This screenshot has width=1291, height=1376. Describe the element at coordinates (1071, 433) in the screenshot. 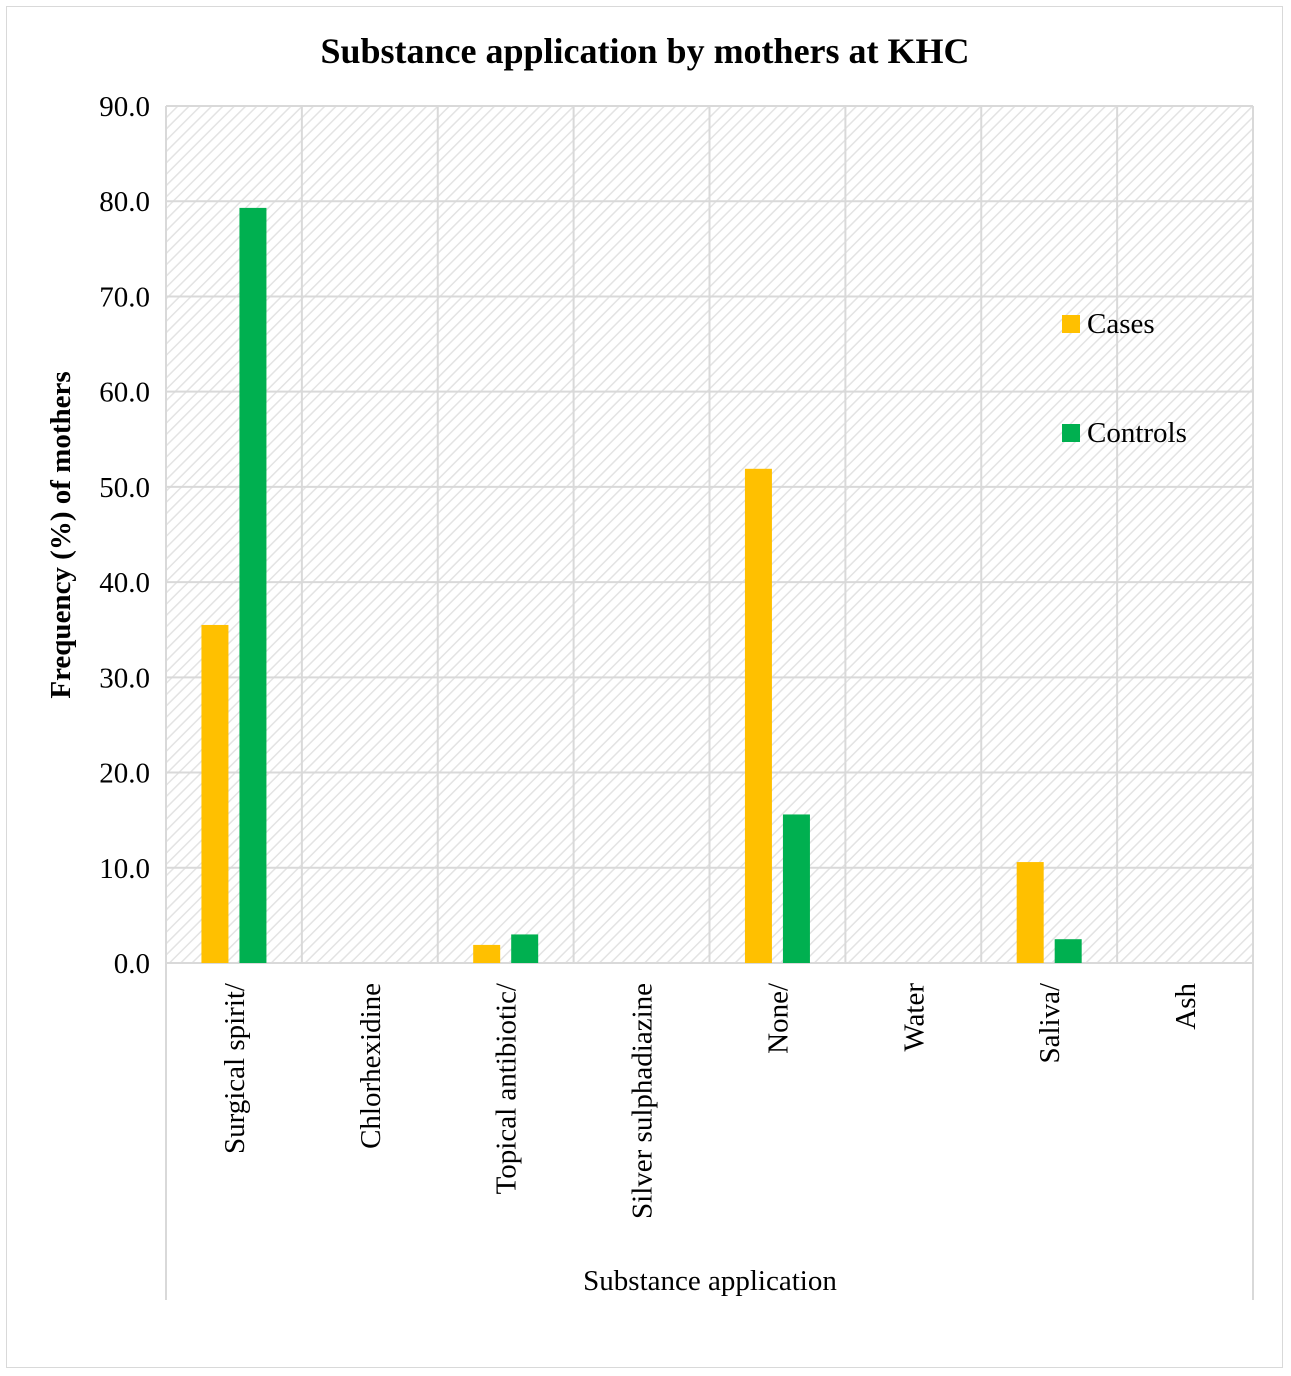

I see `legend-swatch-controls` at that location.